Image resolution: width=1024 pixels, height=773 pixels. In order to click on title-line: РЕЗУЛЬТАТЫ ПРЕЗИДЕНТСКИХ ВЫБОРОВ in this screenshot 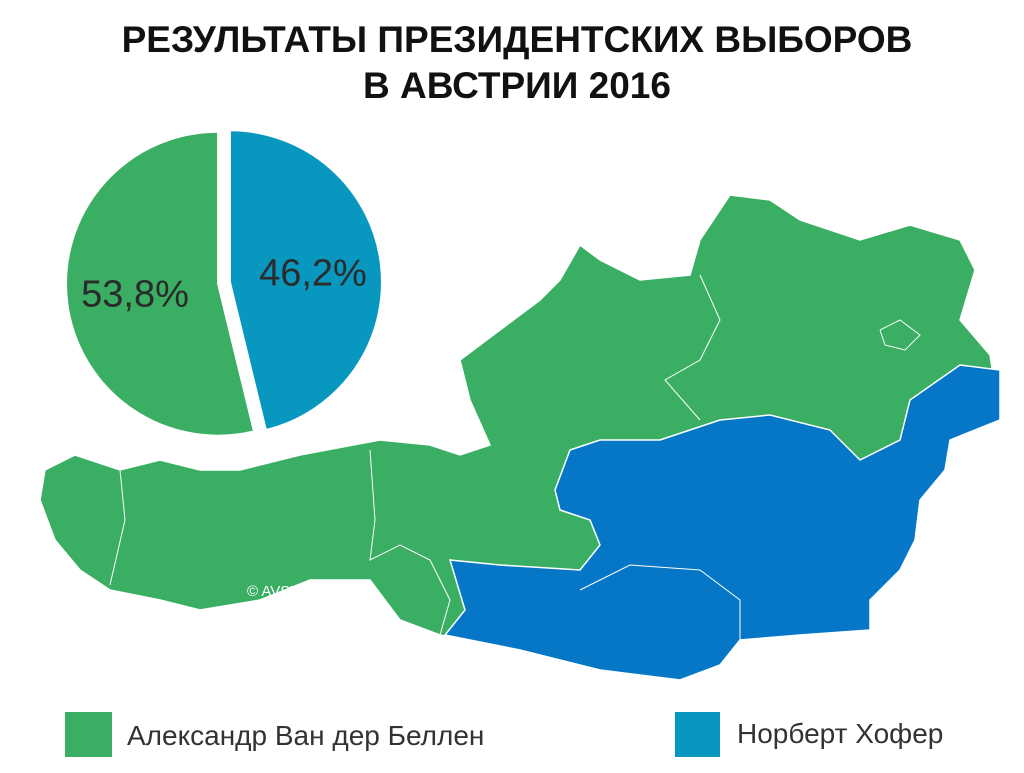, I will do `click(517, 39)`.